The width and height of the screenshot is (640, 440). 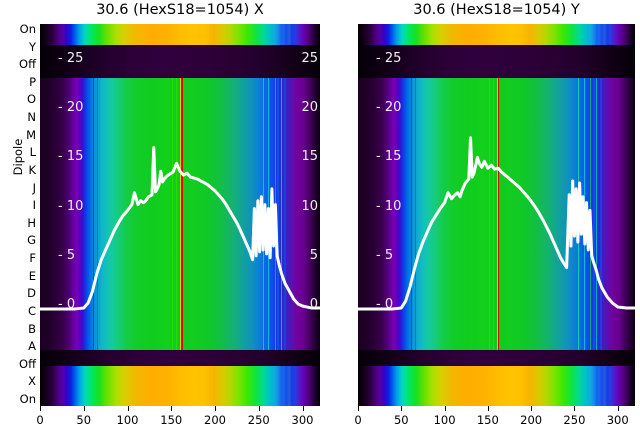 I want to click on y-tick-label: 0, so click(x=313, y=304).